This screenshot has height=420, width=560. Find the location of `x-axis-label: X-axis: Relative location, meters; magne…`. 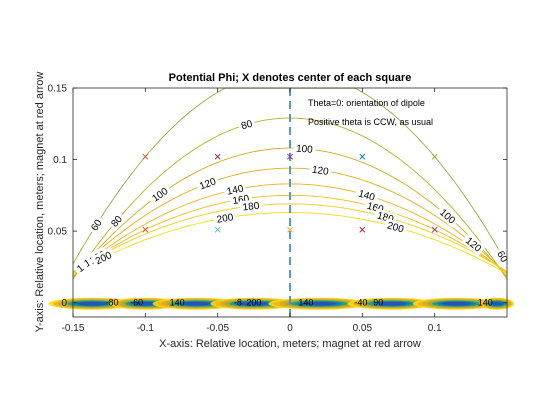

x-axis-label: X-axis: Relative location, meters; magne… is located at coordinates (290, 344).